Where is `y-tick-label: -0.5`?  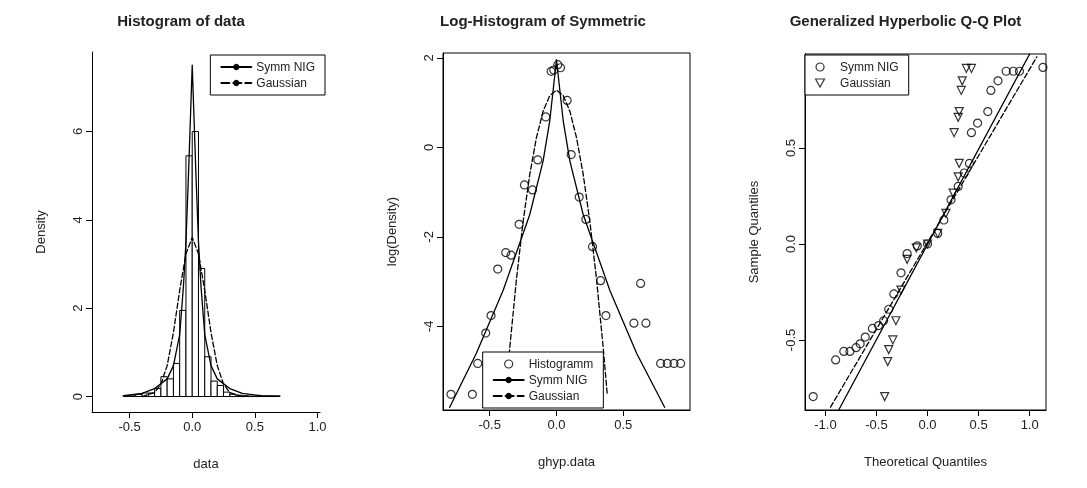 y-tick-label: -0.5 is located at coordinates (790, 340).